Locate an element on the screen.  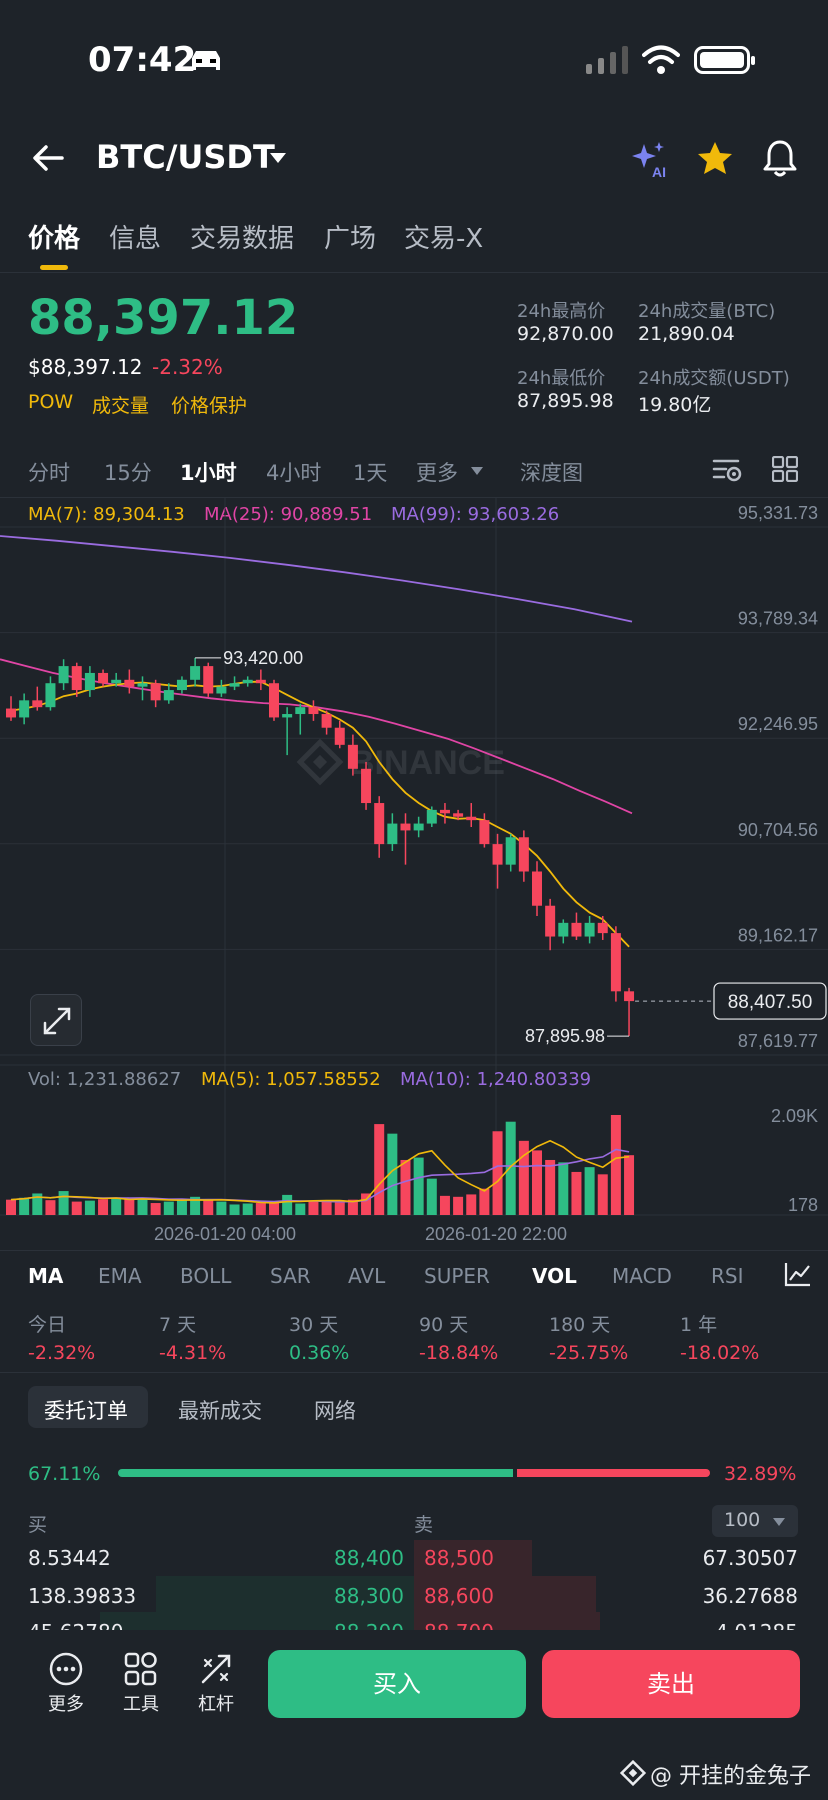
ai-sparkle-icon: AI is located at coordinates (650, 160).